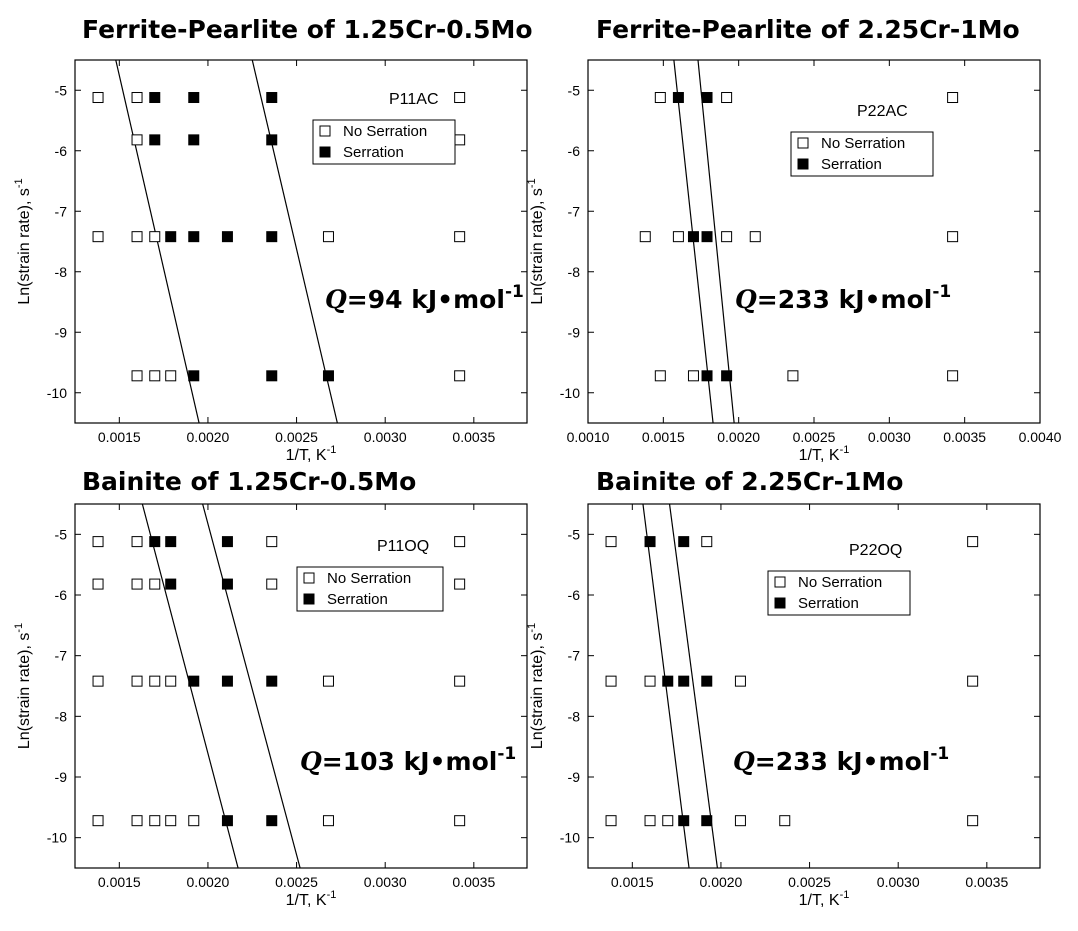 The width and height of the screenshot is (1078, 931). Describe the element at coordinates (882, 111) in the screenshot. I see `sample-label: P22AC` at that location.